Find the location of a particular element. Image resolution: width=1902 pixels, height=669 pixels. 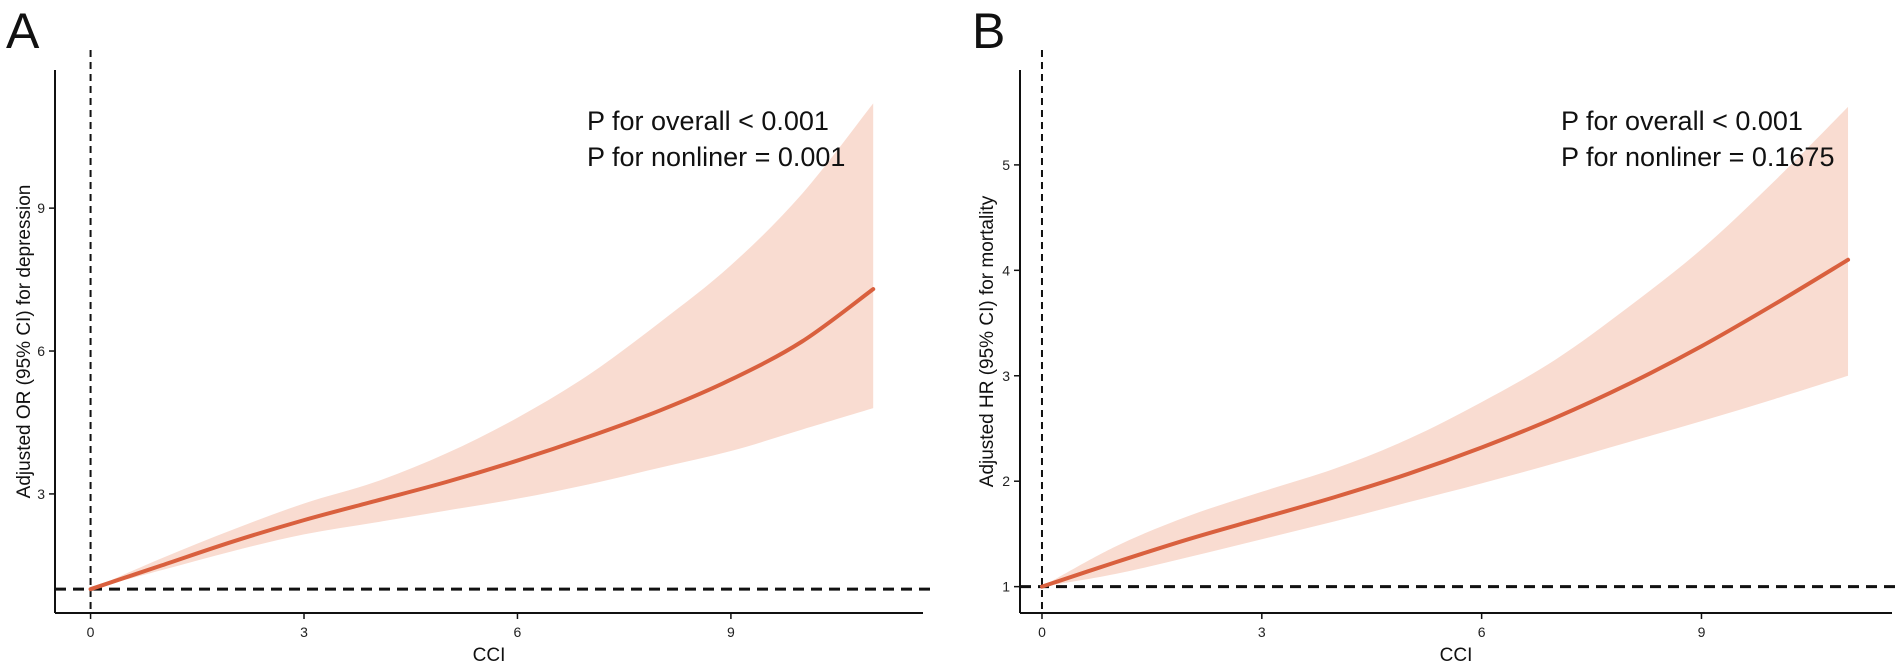

panel-letter: A is located at coordinates (23, 31).